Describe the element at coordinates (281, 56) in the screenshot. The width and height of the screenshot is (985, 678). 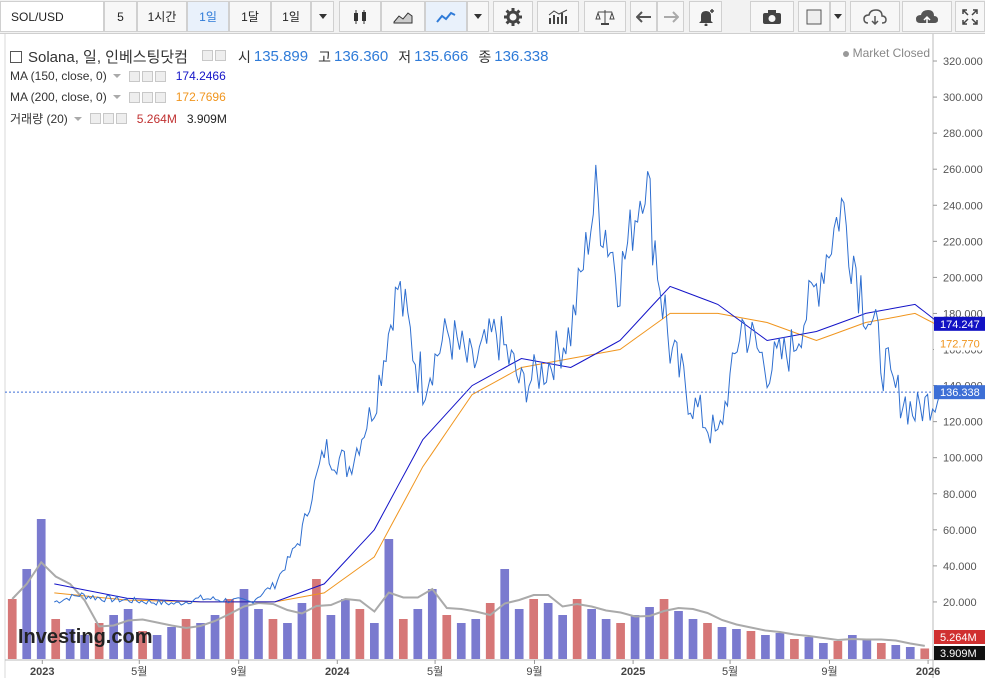
I see `open-value: 135.899` at that location.